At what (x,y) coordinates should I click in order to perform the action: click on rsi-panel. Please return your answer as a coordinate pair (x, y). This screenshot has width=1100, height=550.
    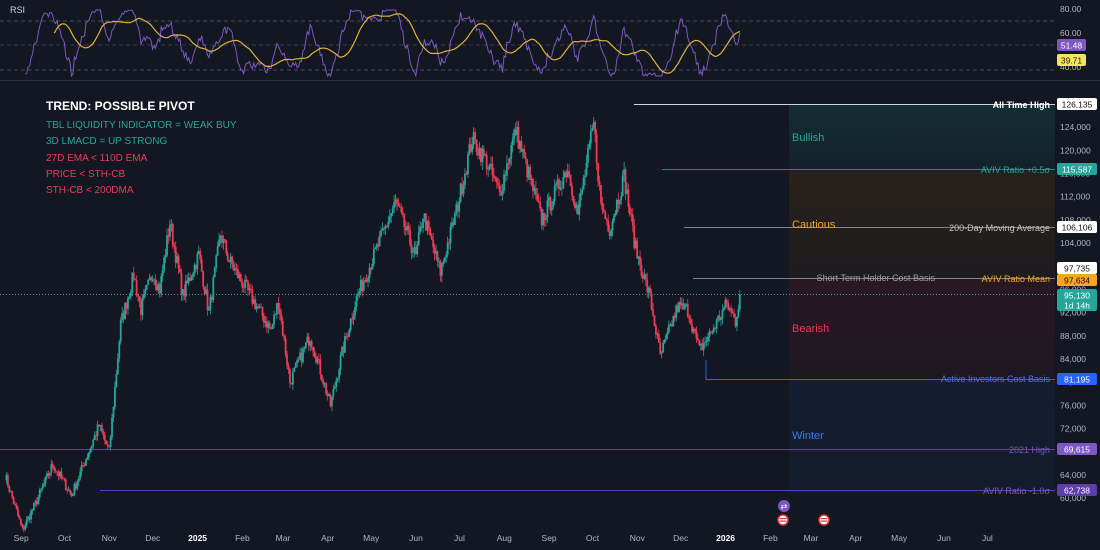
    Looking at the image, I should click on (550, 40).